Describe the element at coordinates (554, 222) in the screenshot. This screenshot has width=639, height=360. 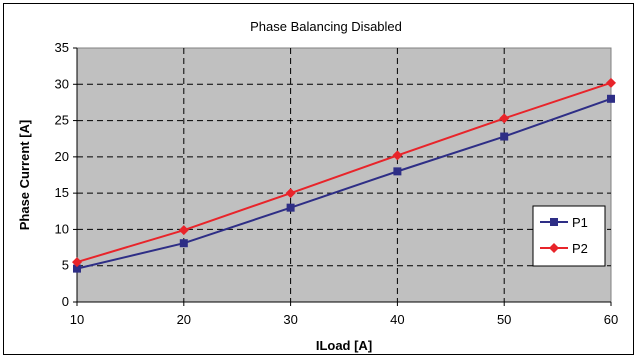
I see `legend-marker-p1` at that location.